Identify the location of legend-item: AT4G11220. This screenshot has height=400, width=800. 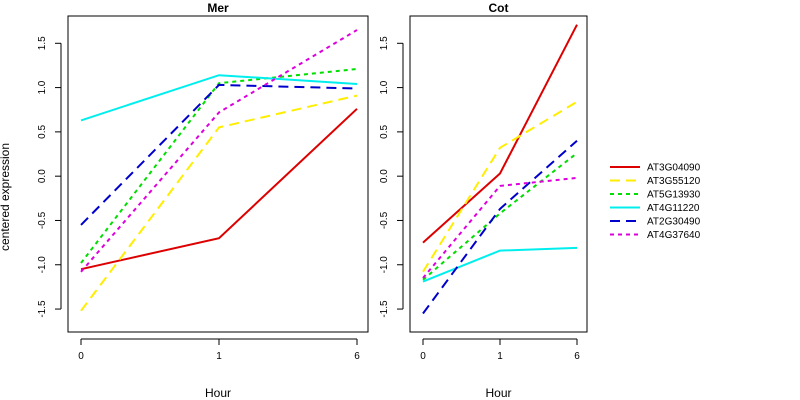
(655, 208).